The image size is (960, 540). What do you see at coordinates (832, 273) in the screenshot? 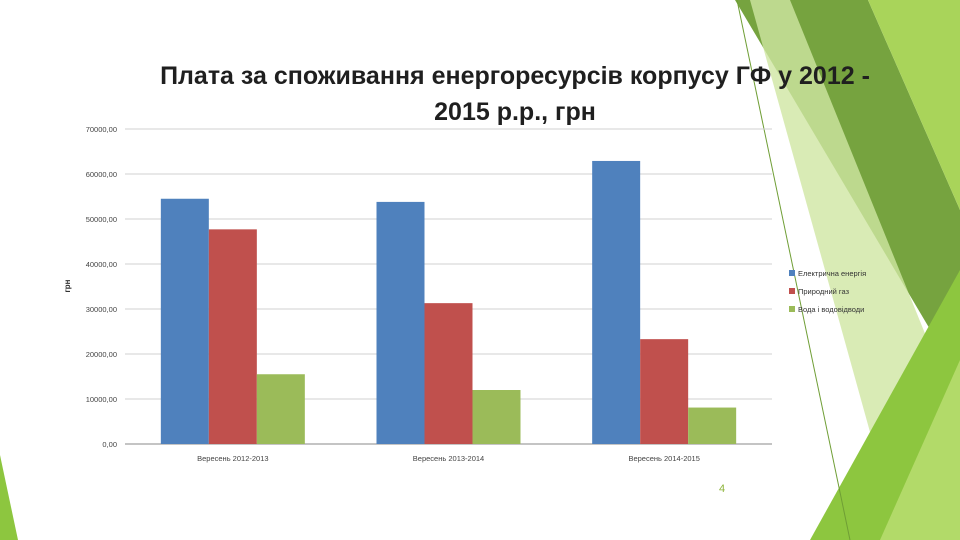
I see `legend-label: Електрична енергія` at bounding box center [832, 273].